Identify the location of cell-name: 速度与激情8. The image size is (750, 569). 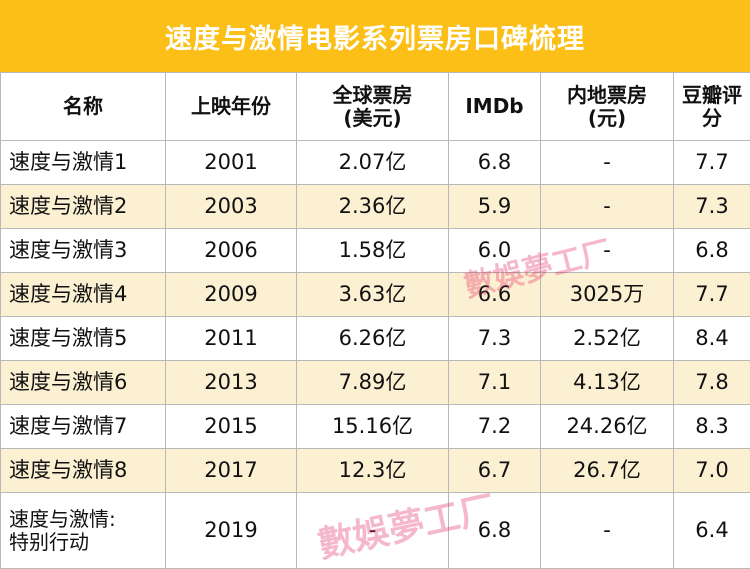
(83, 471).